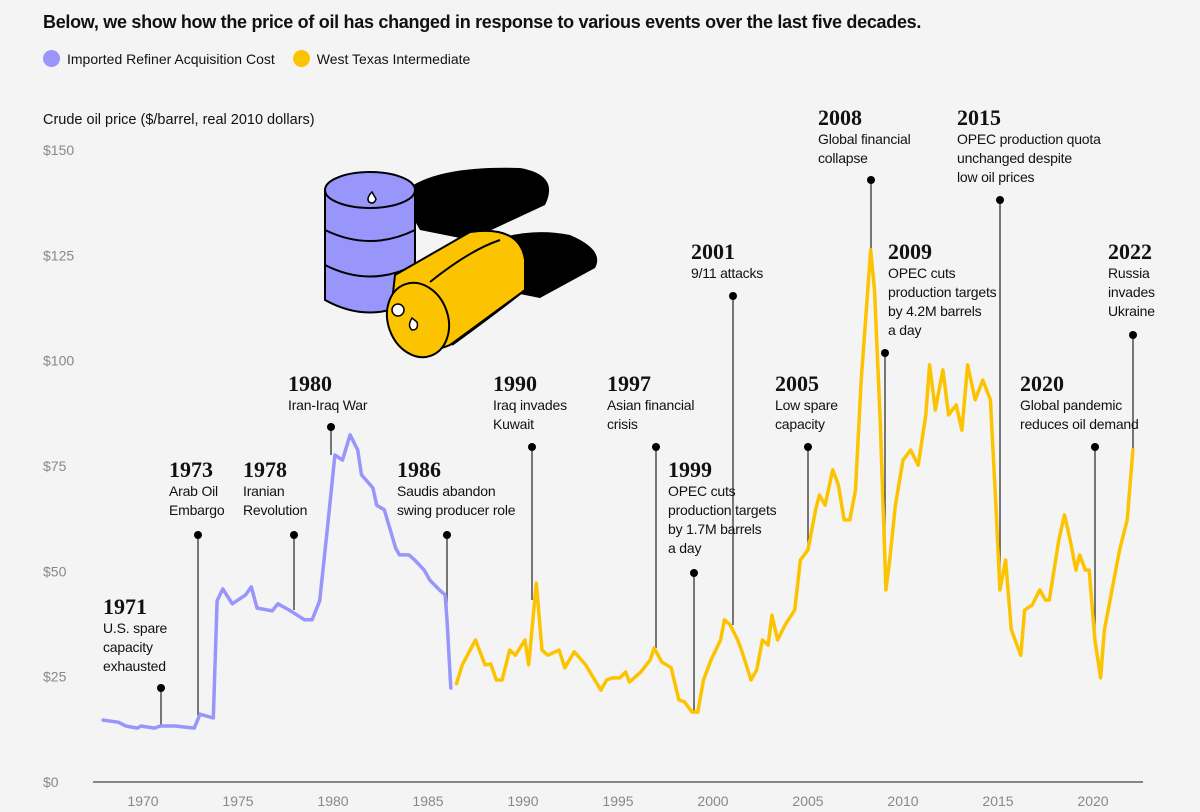 This screenshot has width=1200, height=812. Describe the element at coordinates (328, 405) in the screenshot. I see `annotation-text: Iran-Iraq War` at that location.